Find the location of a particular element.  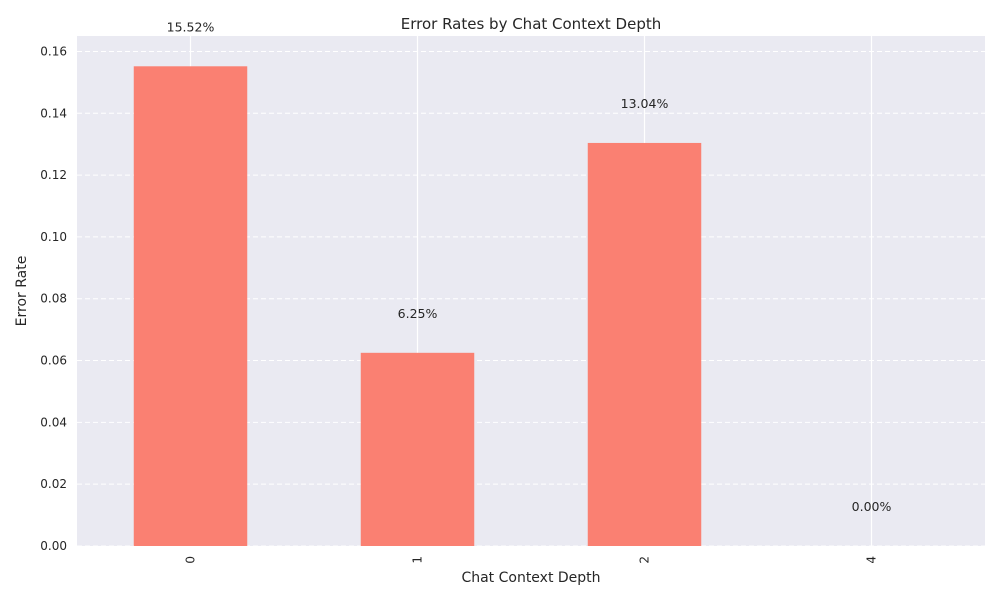

y-axis-ticks: 0.00 0.02 0.04 0.06 0.08 0.10 0.12 0.14 0.16 is located at coordinates (53, 298).